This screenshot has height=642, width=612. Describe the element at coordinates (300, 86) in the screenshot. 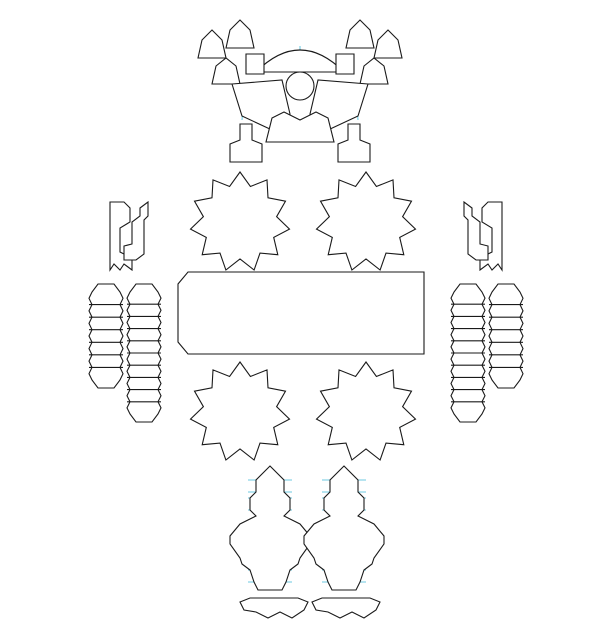

I see `head-medallion` at that location.